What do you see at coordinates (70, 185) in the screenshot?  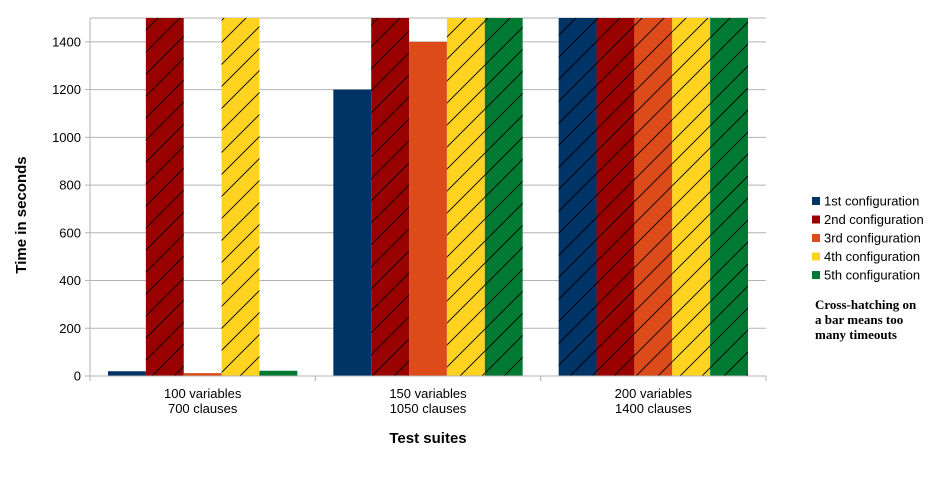 I see `y-tick-label: 800` at bounding box center [70, 185].